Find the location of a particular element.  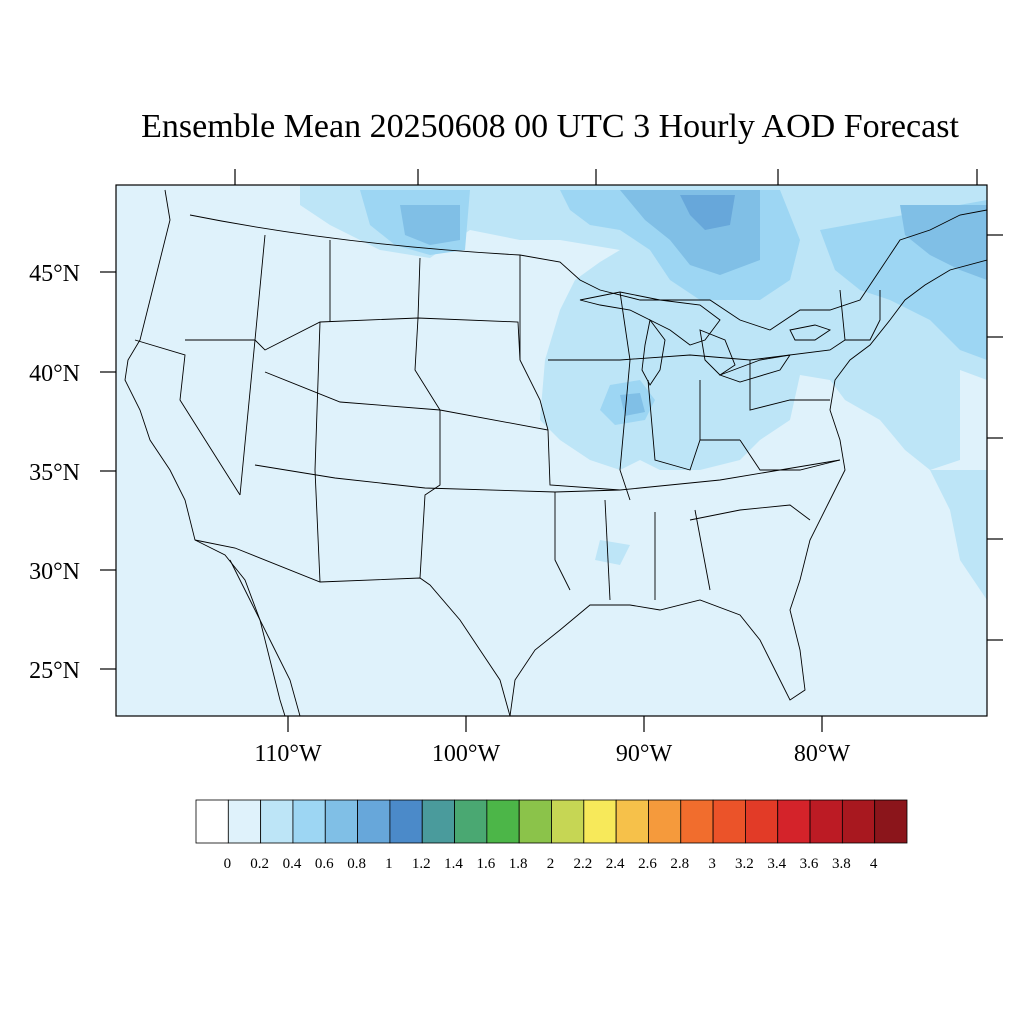

lon-label: 80°W is located at coordinates (822, 754).